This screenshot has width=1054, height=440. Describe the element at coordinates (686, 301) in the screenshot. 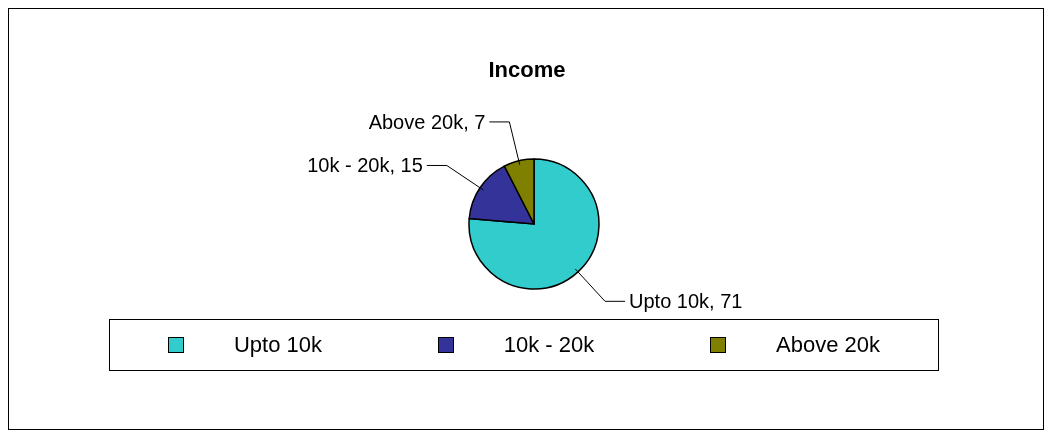

I see `data-label: Upto 10k, 71` at that location.